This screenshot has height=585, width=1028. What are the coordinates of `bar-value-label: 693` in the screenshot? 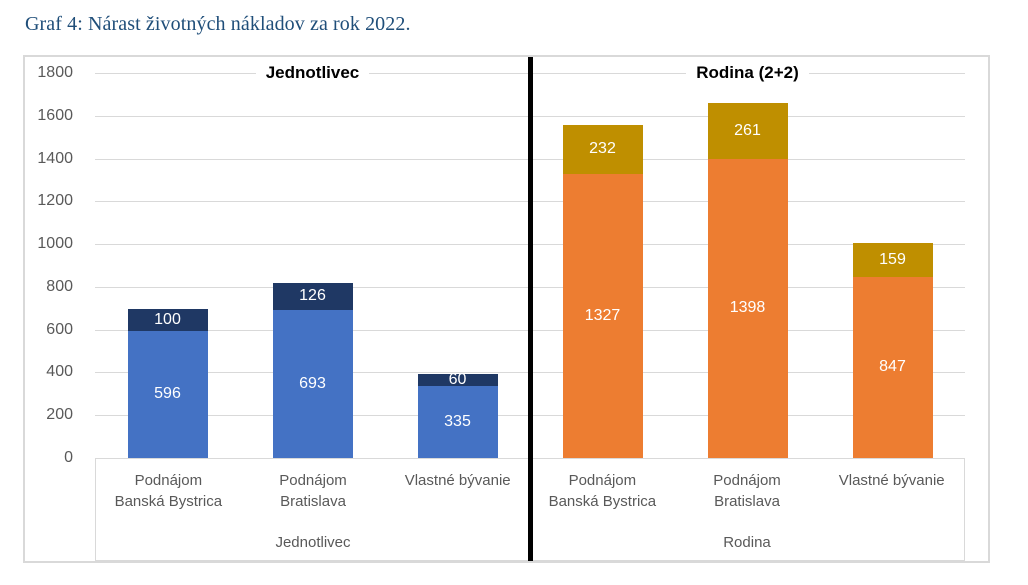 It's located at (312, 383).